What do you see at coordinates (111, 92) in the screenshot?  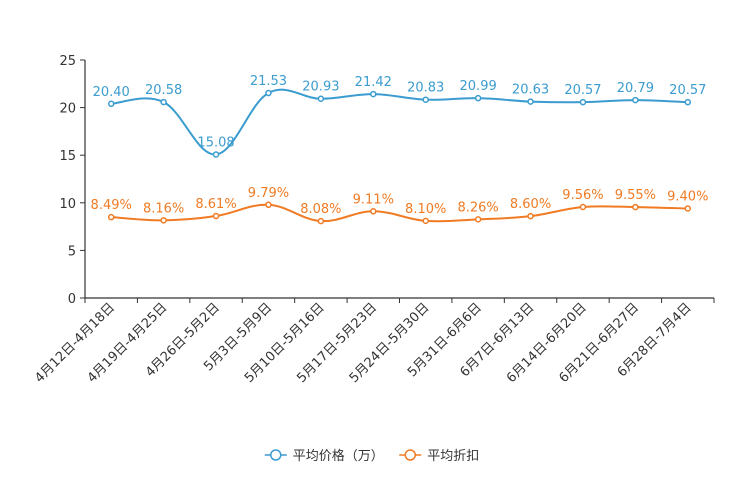 I see `data-label: 20.40` at bounding box center [111, 92].